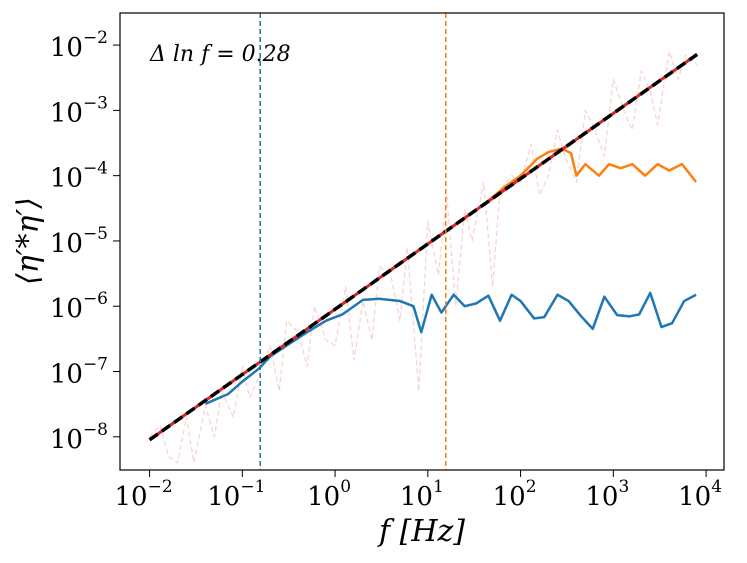 The width and height of the screenshot is (747, 563). I want to click on x-tick-label: 10², so click(515, 495).